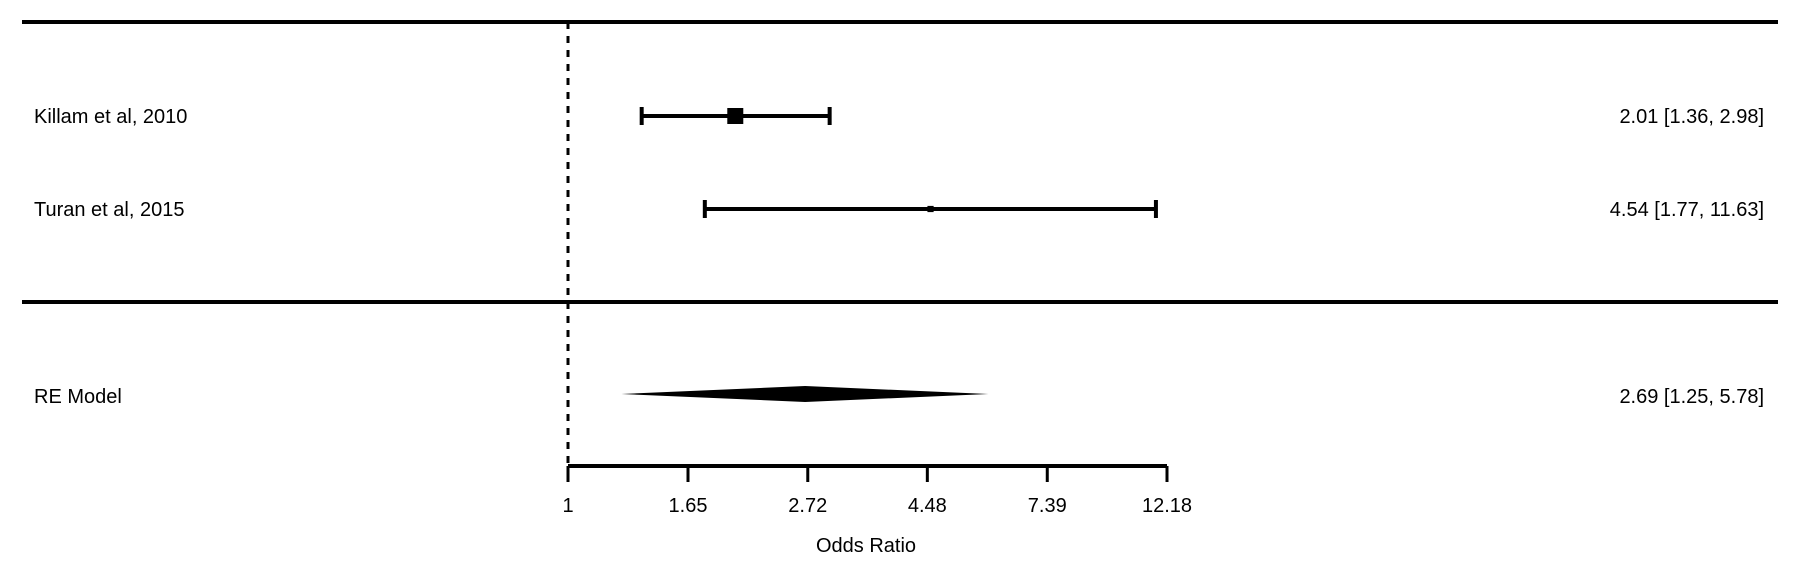 Image resolution: width=1800 pixels, height=563 pixels. Describe the element at coordinates (1691, 397) in the screenshot. I see `summary-estimate-text: 2.69 [1.25, 5.78]` at that location.